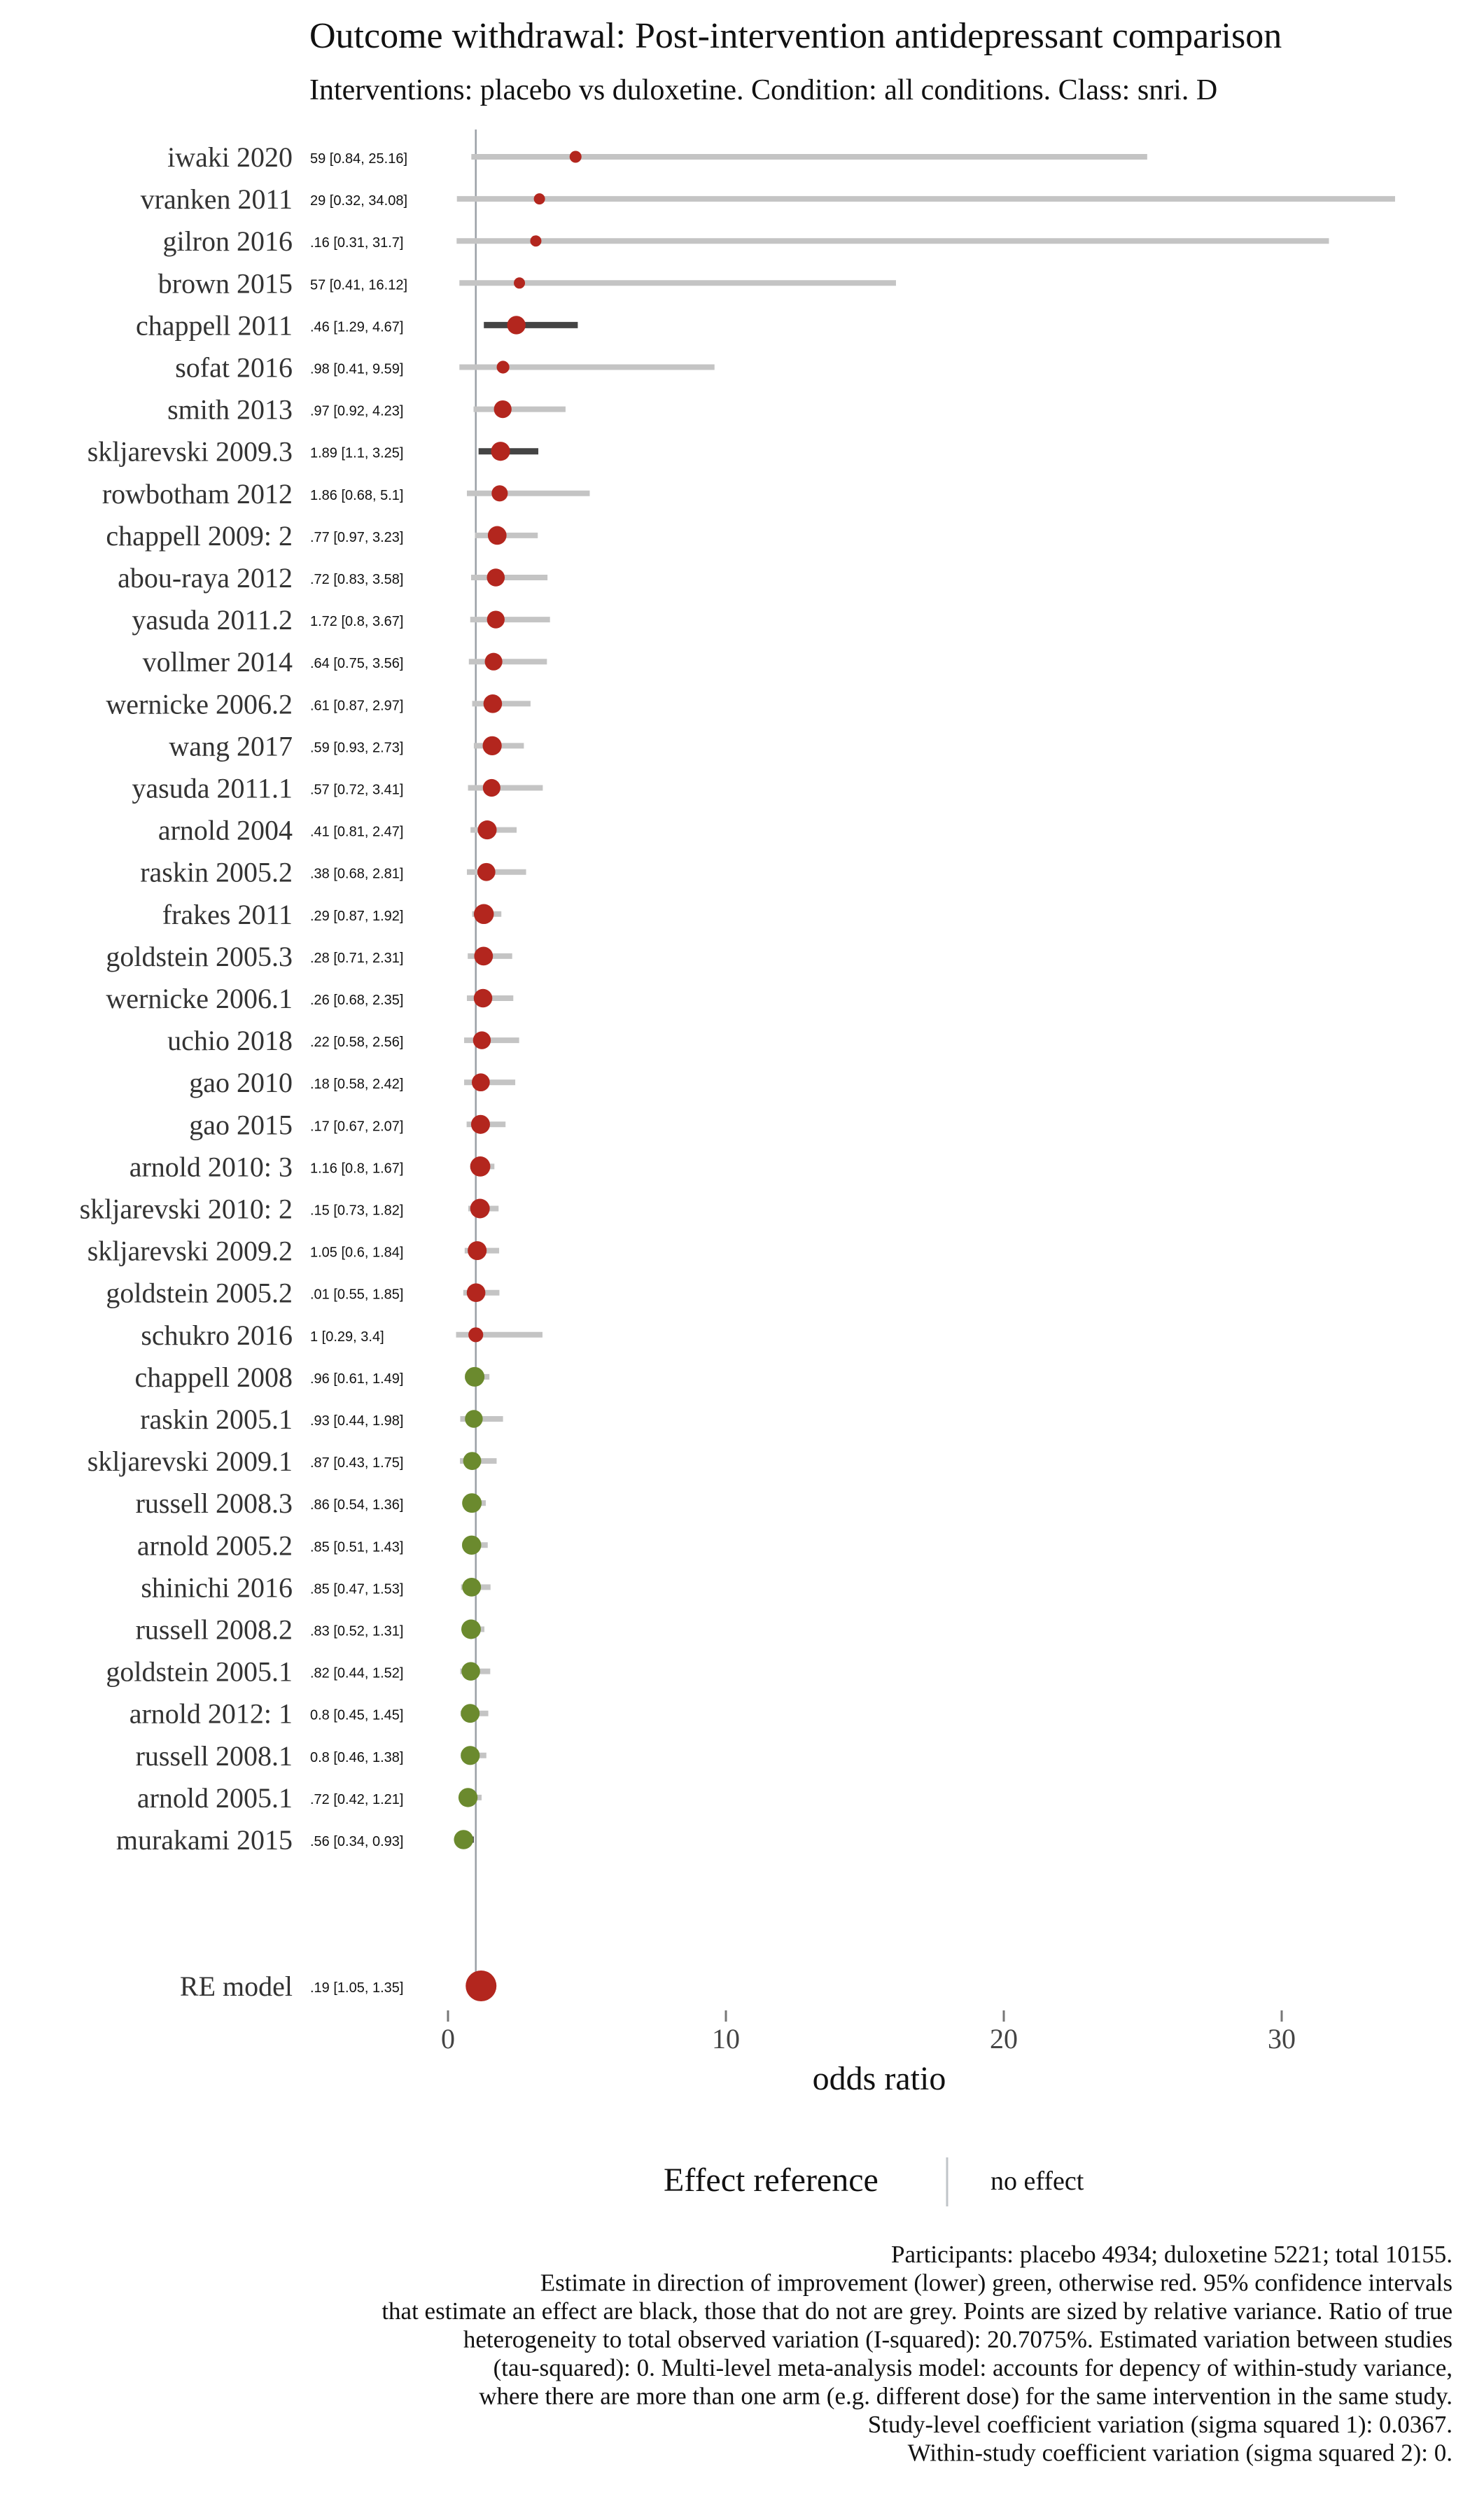 The height and width of the screenshot is (2520, 1470). I want to click on summary-row: RE model .19 [1.05, 1.35], so click(338, 1986).